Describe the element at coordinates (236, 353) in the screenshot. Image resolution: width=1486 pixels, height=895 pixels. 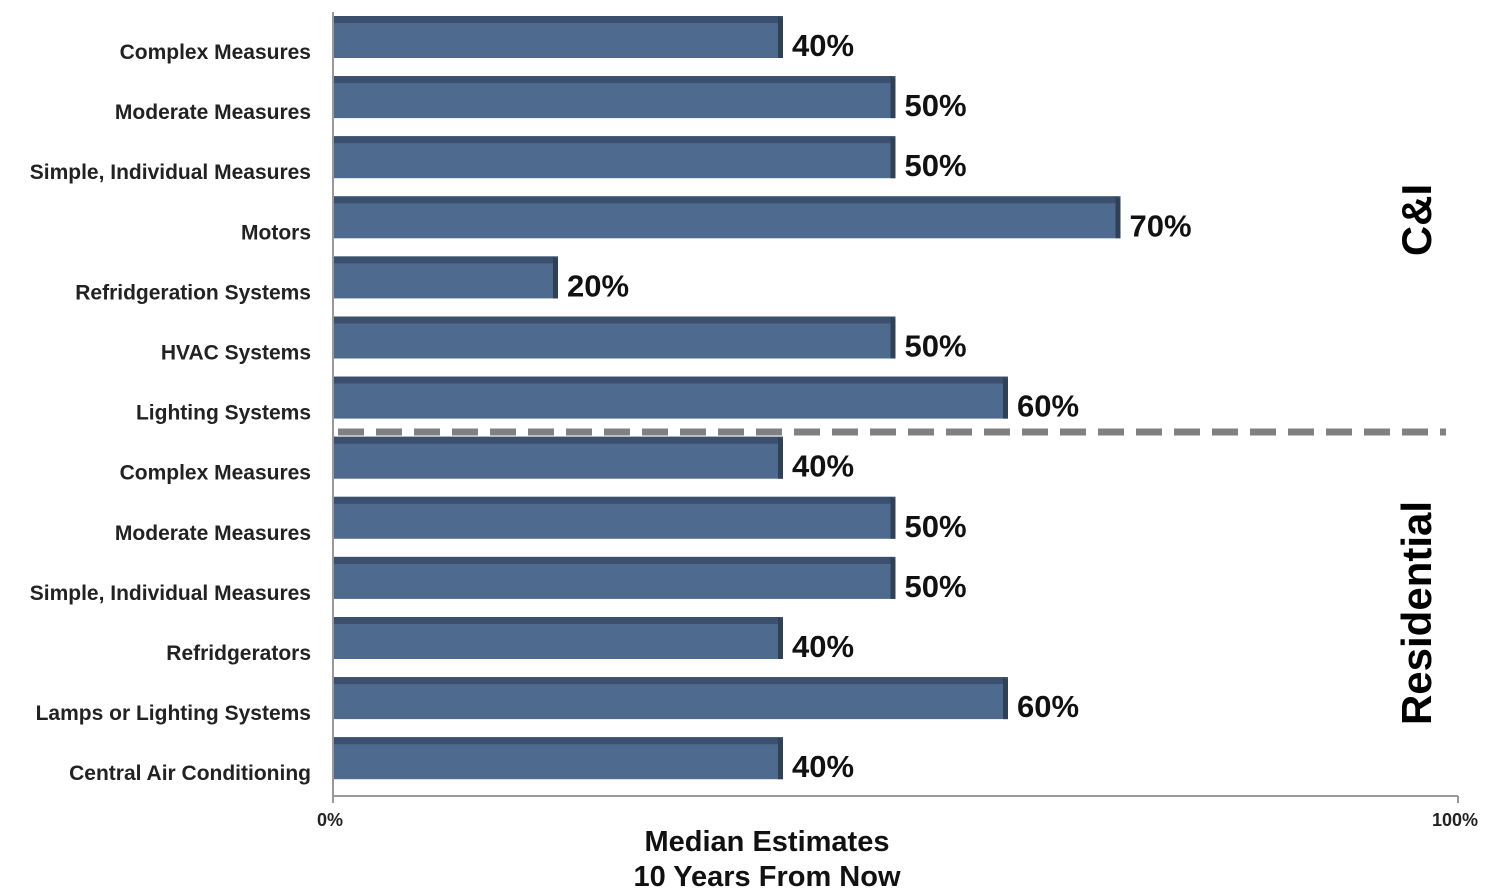
I see `category-label: HVAC Systems` at that location.